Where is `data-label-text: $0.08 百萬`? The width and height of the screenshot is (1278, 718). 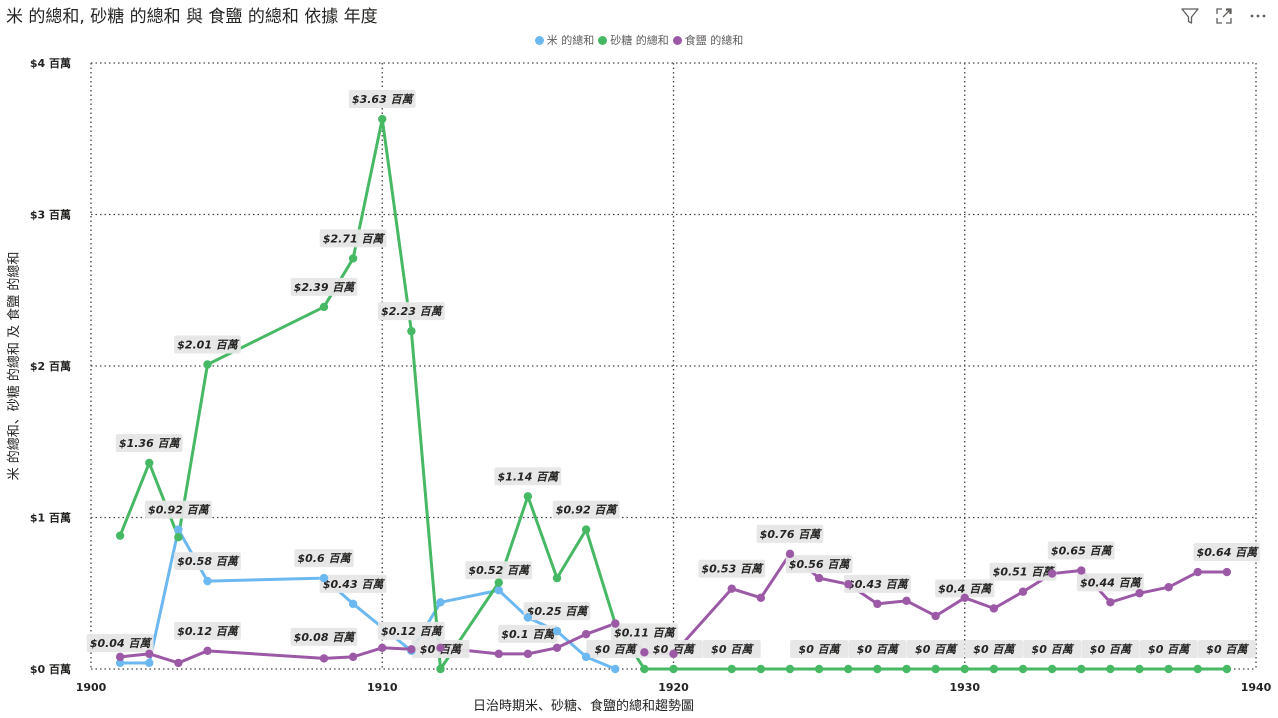 data-label-text: $0.08 百萬 is located at coordinates (325, 637).